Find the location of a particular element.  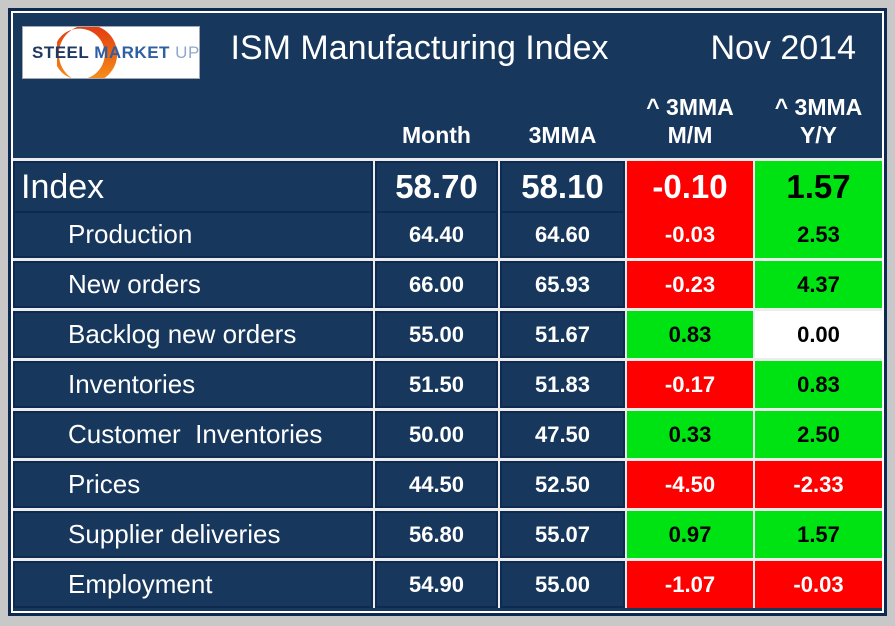

mm-delta-cell: -0.10 is located at coordinates (690, 187).